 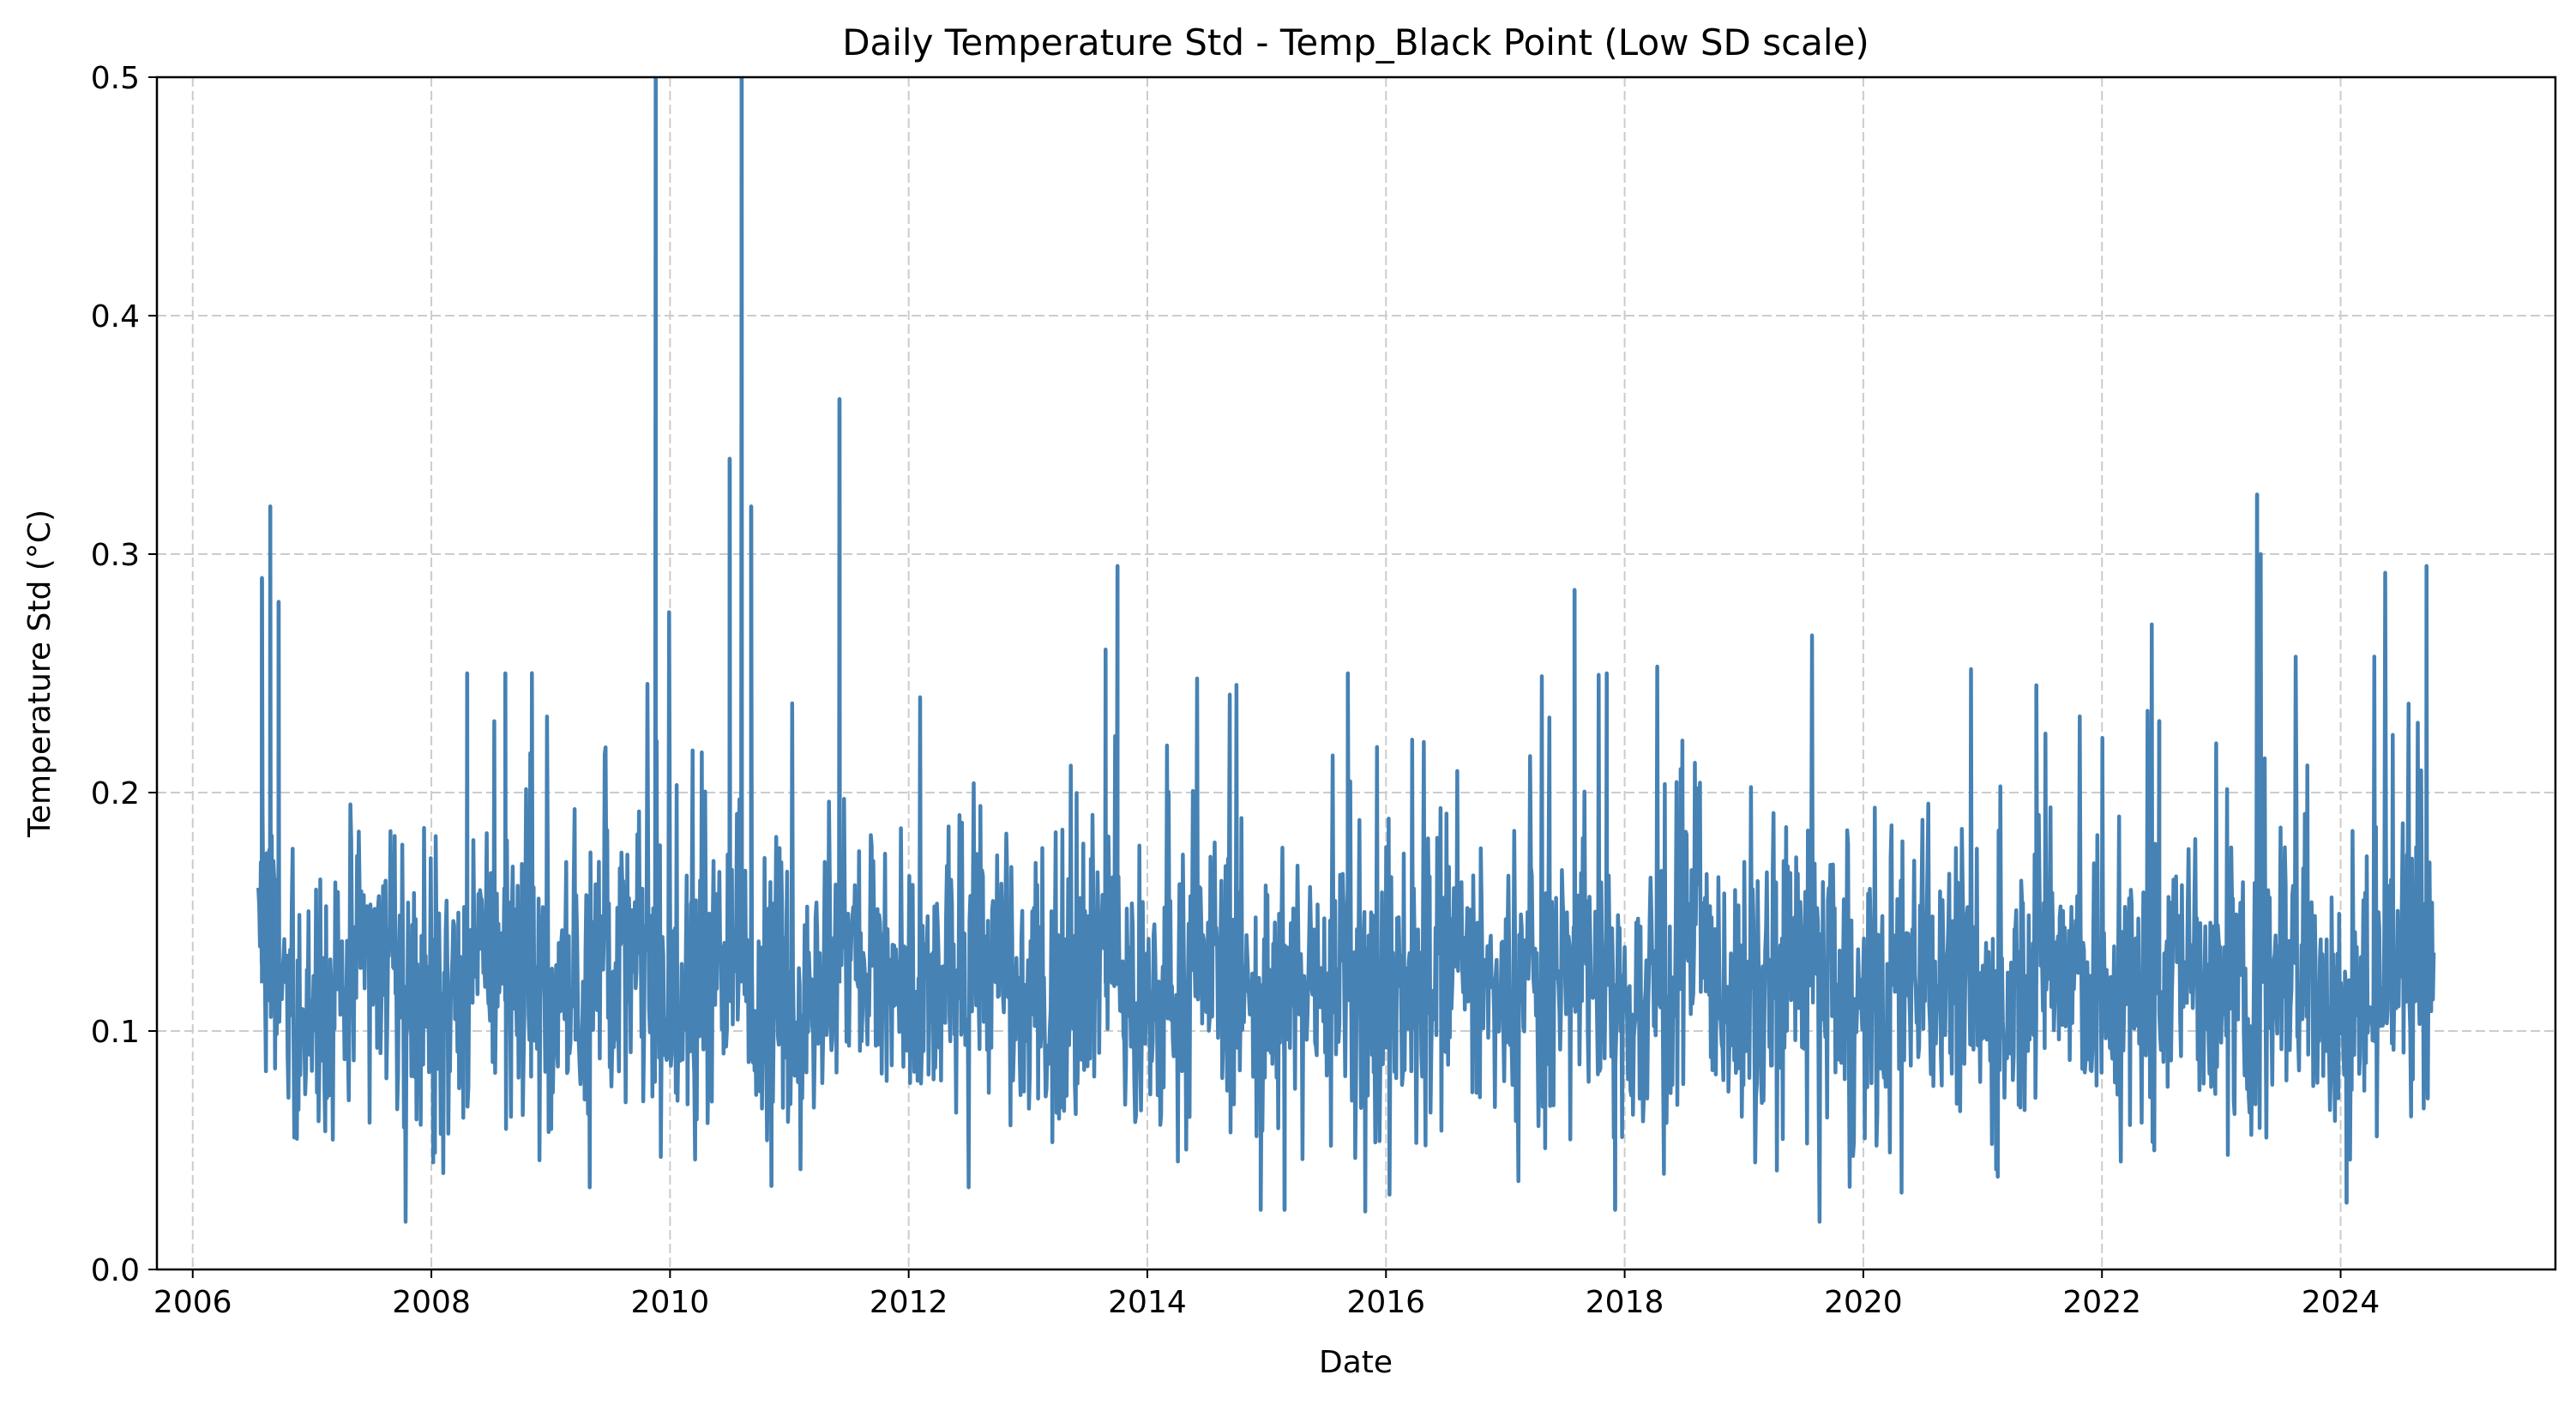 What do you see at coordinates (39, 674) in the screenshot?
I see `y-axis-label: Temperature Std (°C)` at bounding box center [39, 674].